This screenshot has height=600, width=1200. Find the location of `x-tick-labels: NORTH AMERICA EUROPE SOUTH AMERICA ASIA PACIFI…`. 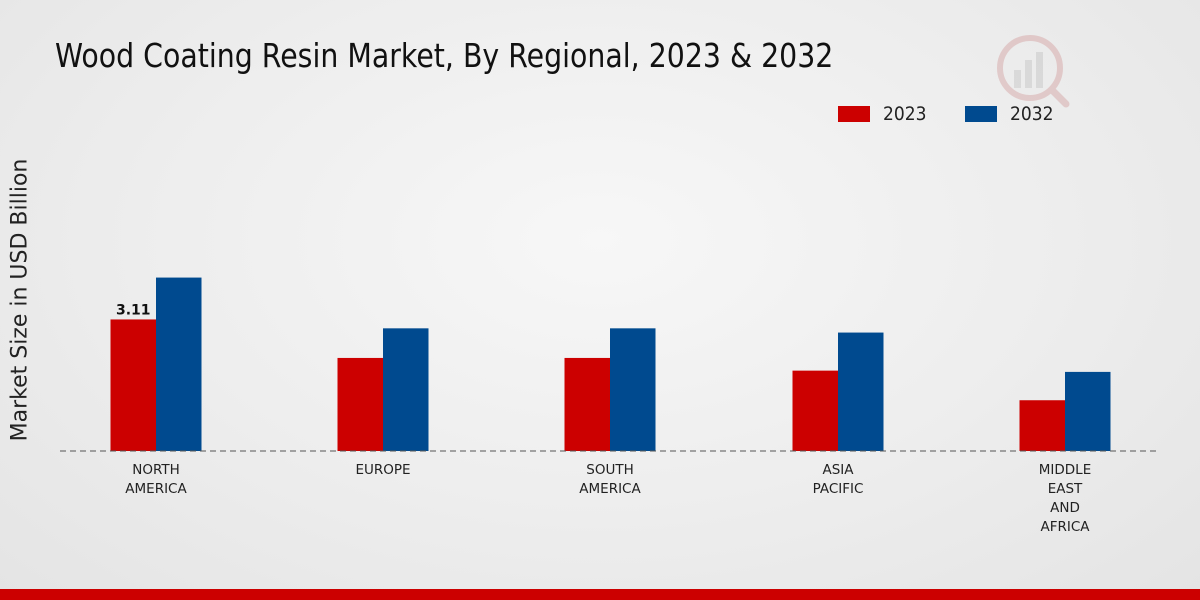

x-tick-labels: NORTH AMERICA EUROPE SOUTH AMERICA ASIA PACIFI… is located at coordinates (608, 498).